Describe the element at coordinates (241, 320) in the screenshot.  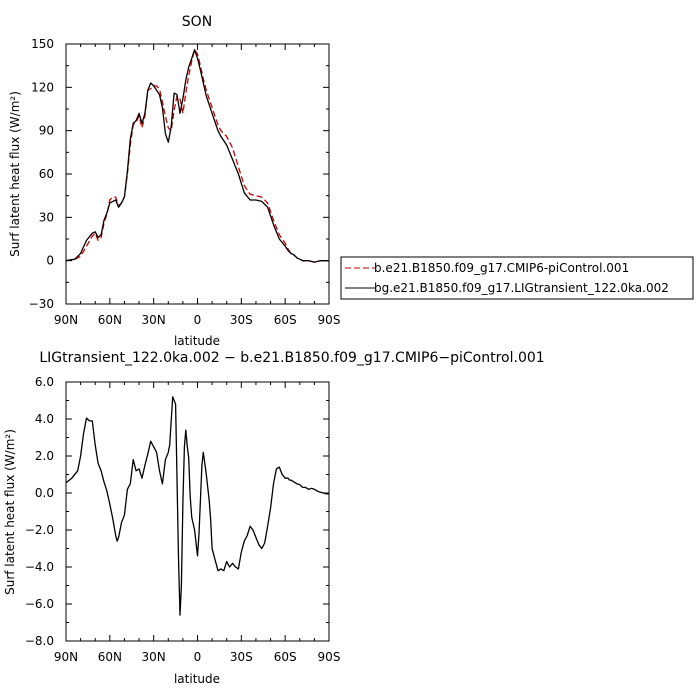
I see `top-x-tick-label: 30S` at that location.